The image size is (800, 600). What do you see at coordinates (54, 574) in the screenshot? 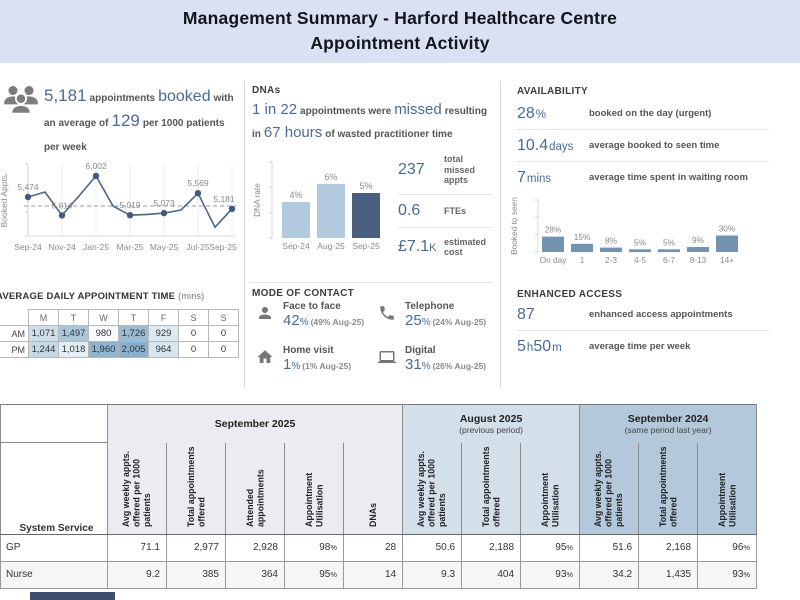
I see `service-name-cell: Nurse` at bounding box center [54, 574].